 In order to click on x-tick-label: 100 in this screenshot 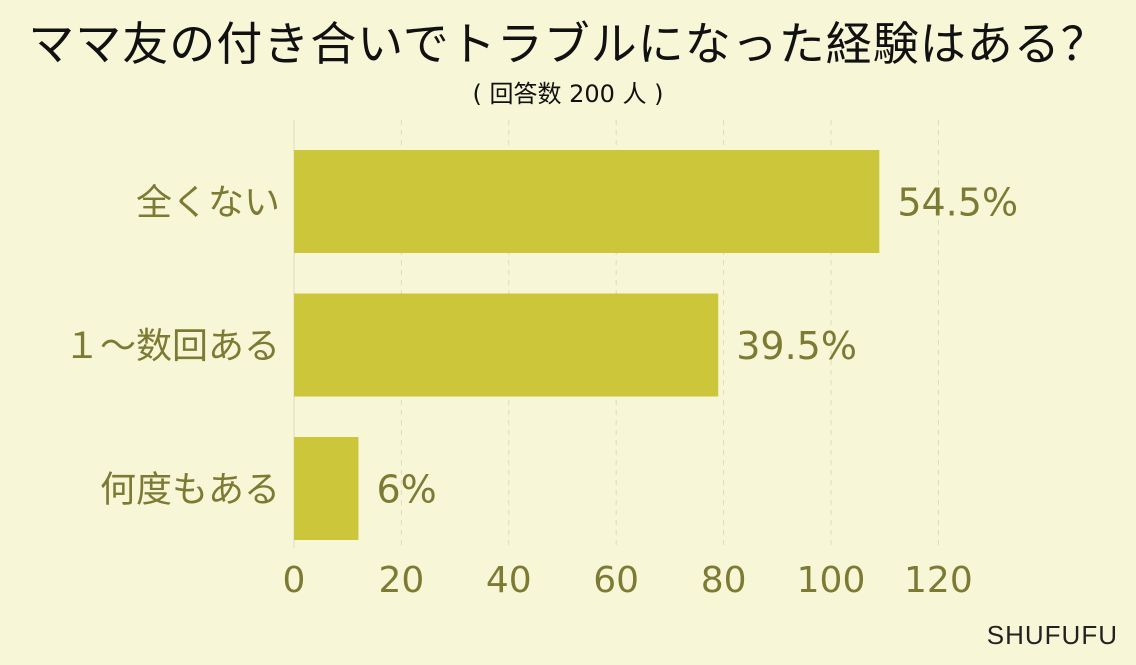, I will do `click(831, 580)`.